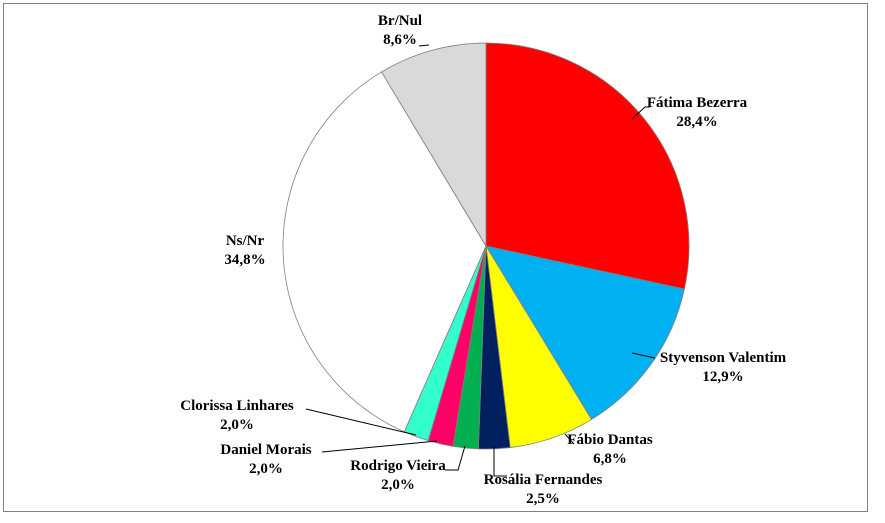  I want to click on slice-label-ns-nr: Ns/Nr 34,8%, so click(244, 250).